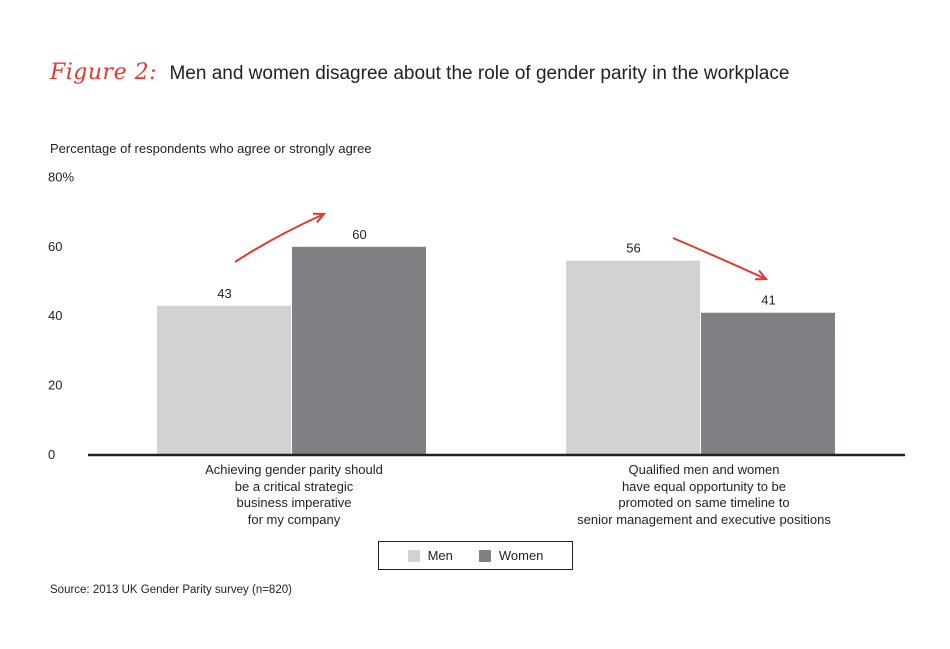  Describe the element at coordinates (719, 258) in the screenshot. I see `trend-arrow-down` at that location.